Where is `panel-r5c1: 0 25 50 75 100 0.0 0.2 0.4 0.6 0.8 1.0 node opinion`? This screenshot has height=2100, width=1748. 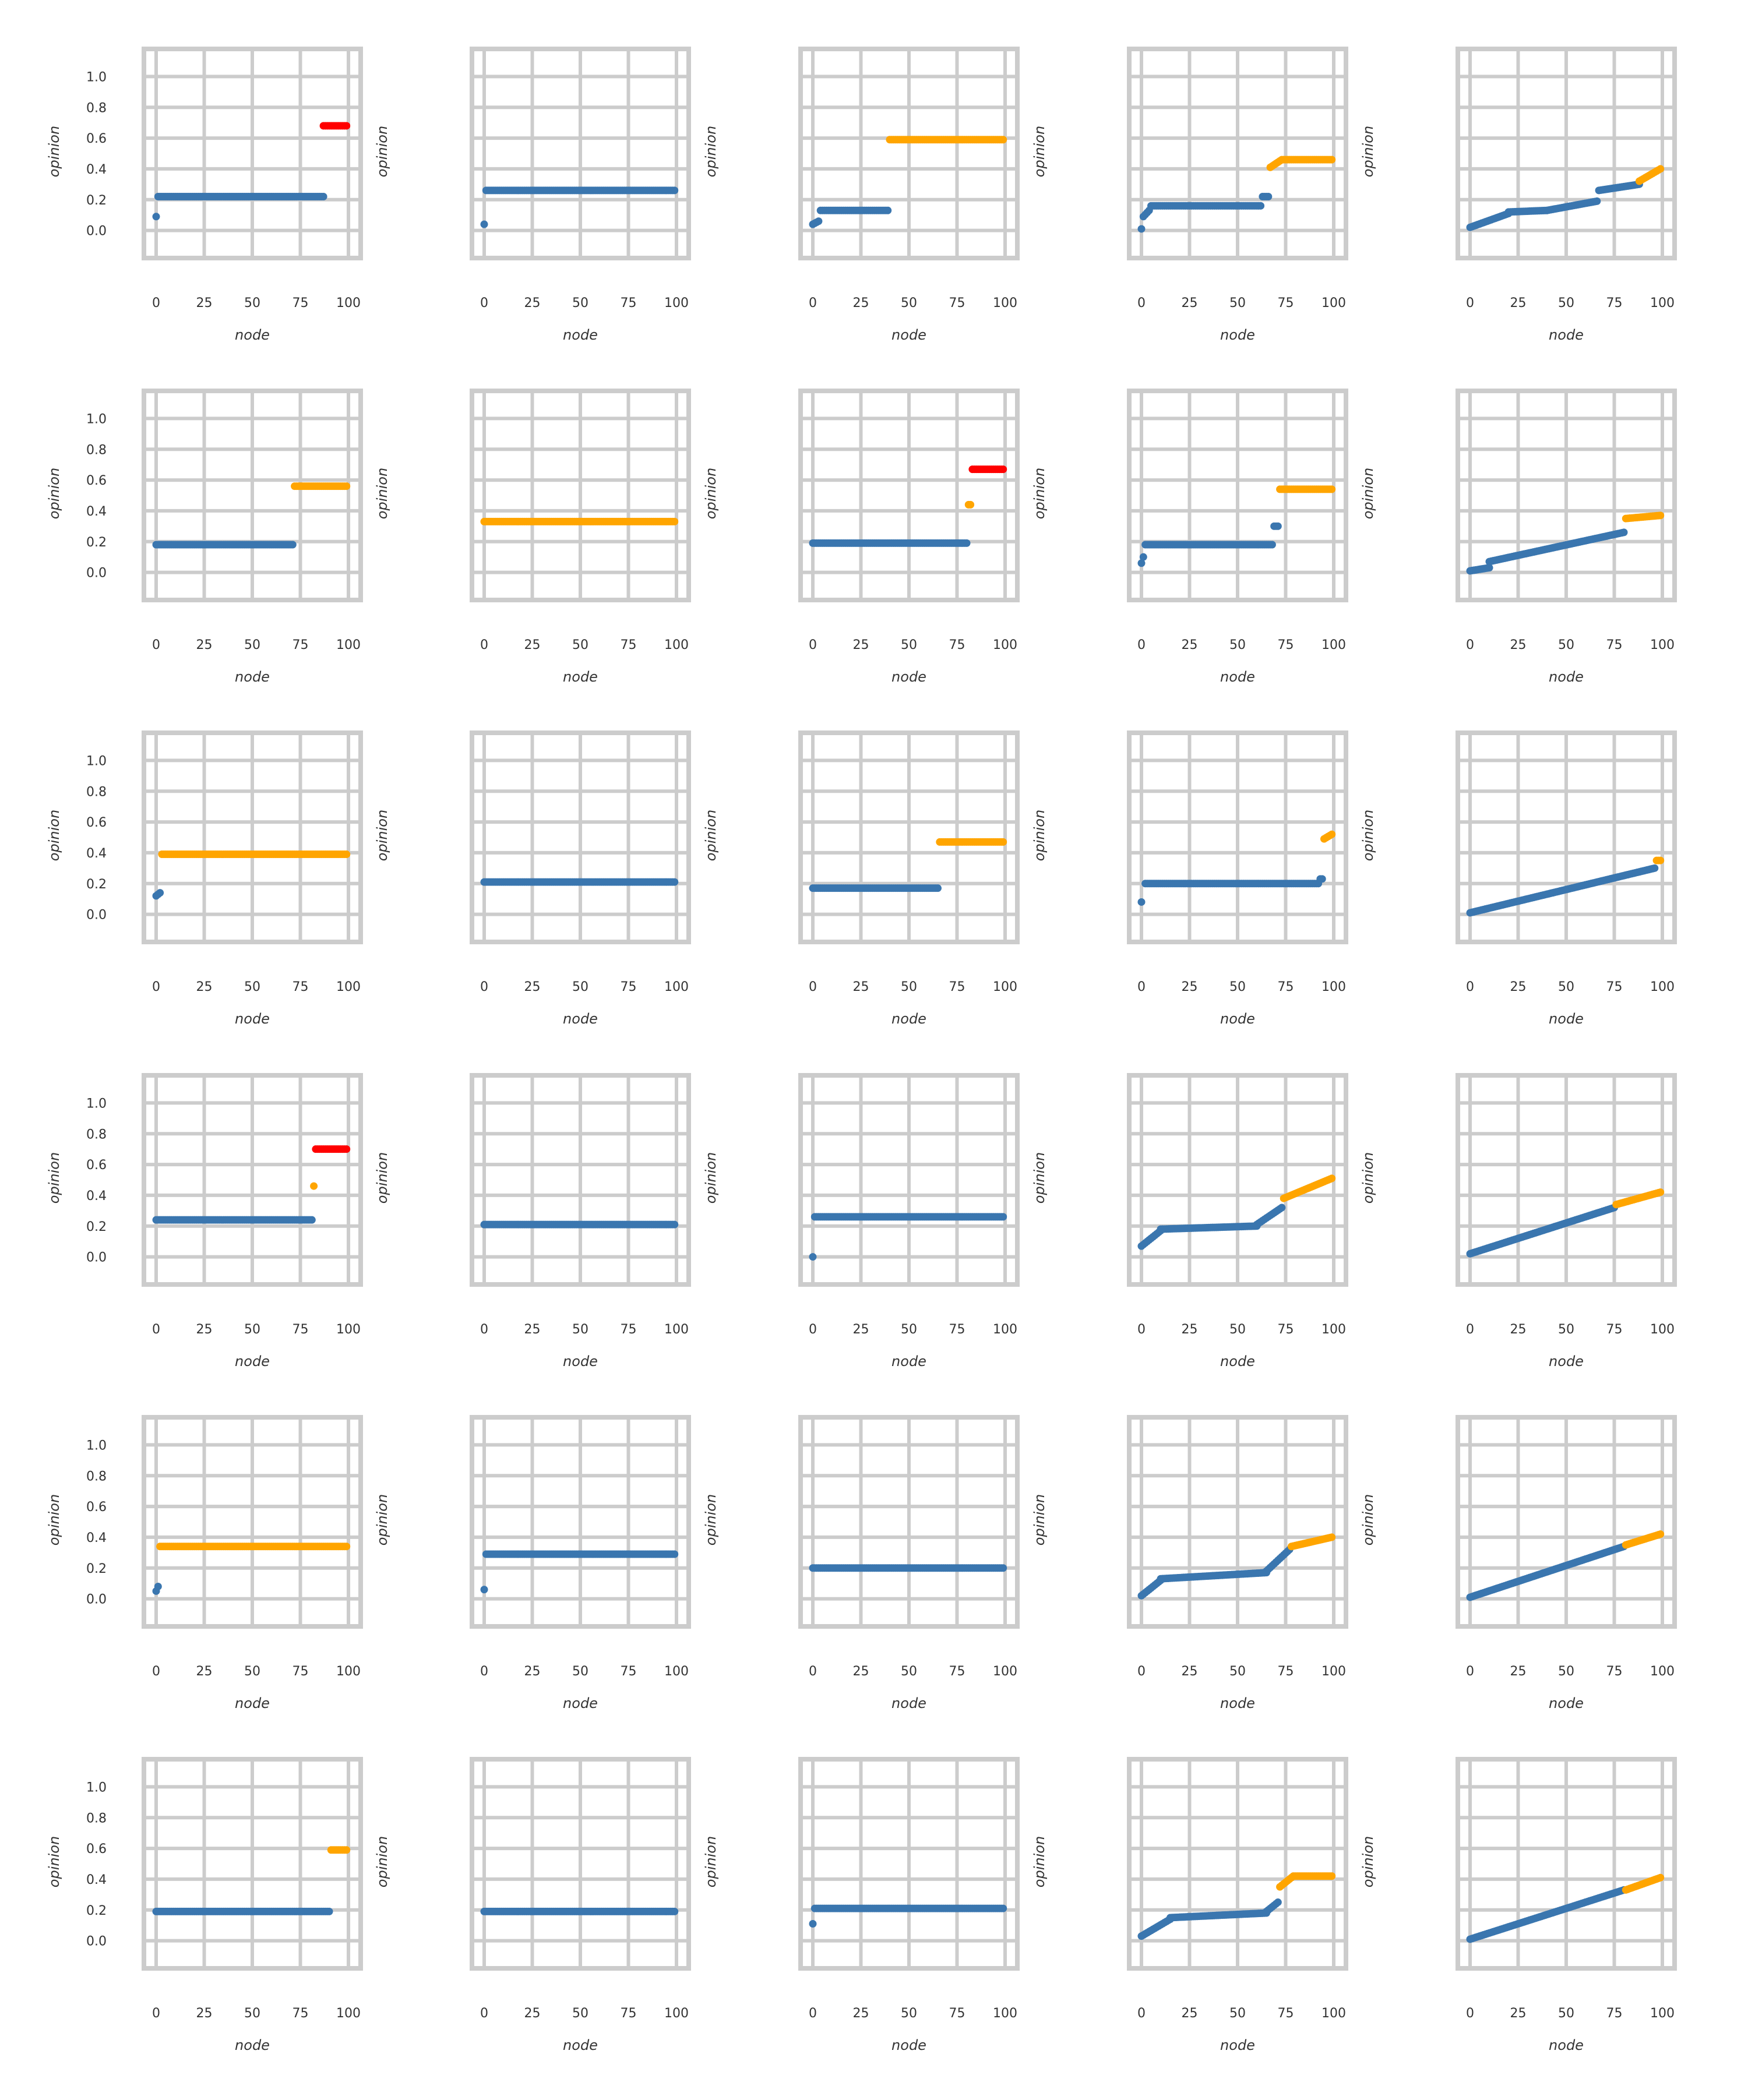
panel-r5c1: 0 25 50 75 100 0.0 0.2 0.4 0.6 0.8 1.0 node opinion is located at coordinates (204, 1563).